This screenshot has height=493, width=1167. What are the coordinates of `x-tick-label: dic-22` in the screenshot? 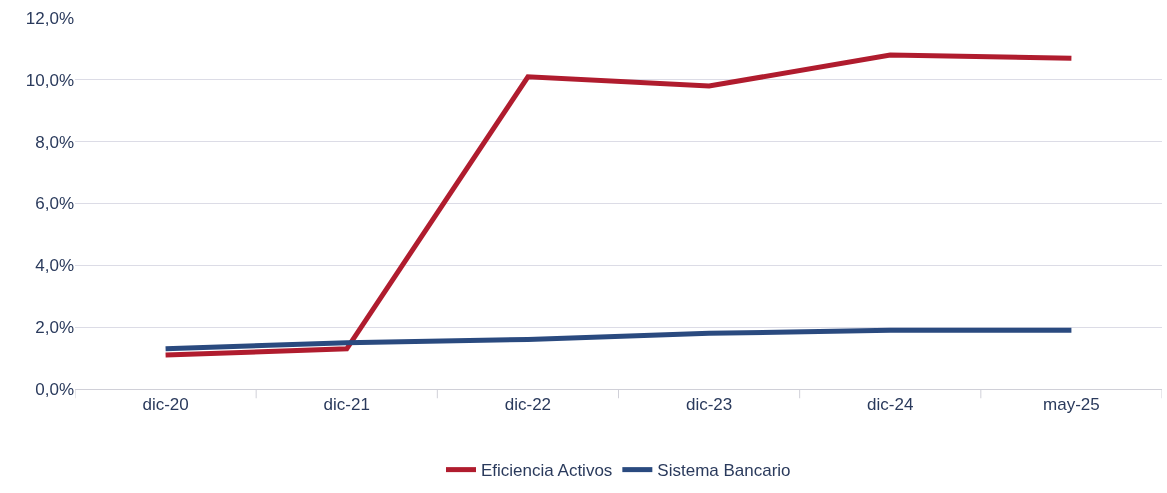 It's located at (528, 405).